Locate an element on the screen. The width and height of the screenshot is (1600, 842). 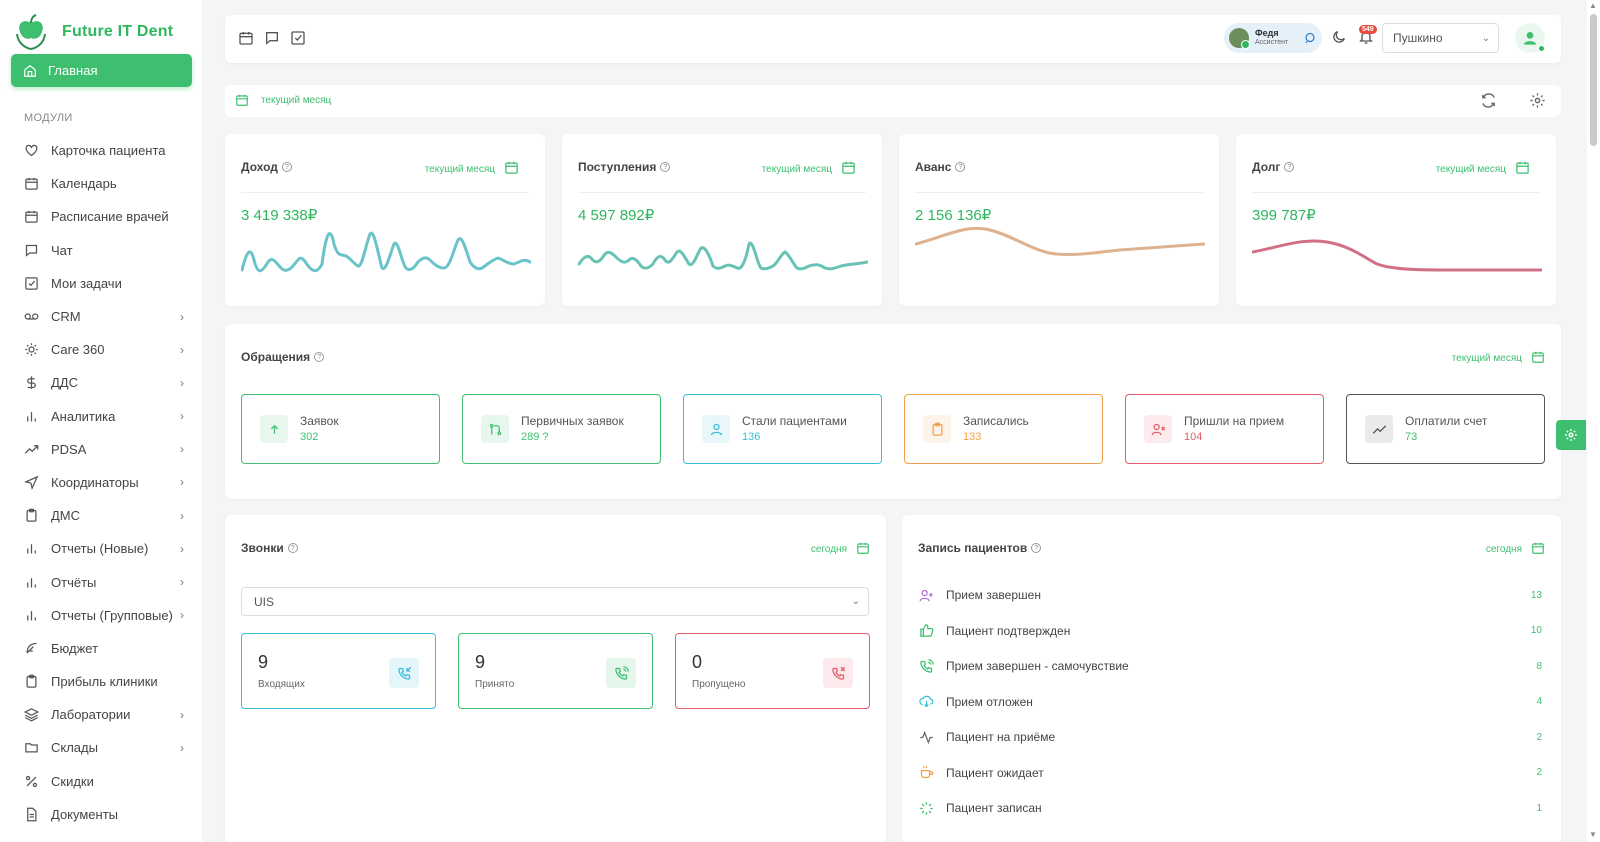
sidebar-item-6: Care 360 › is located at coordinates (101, 349).